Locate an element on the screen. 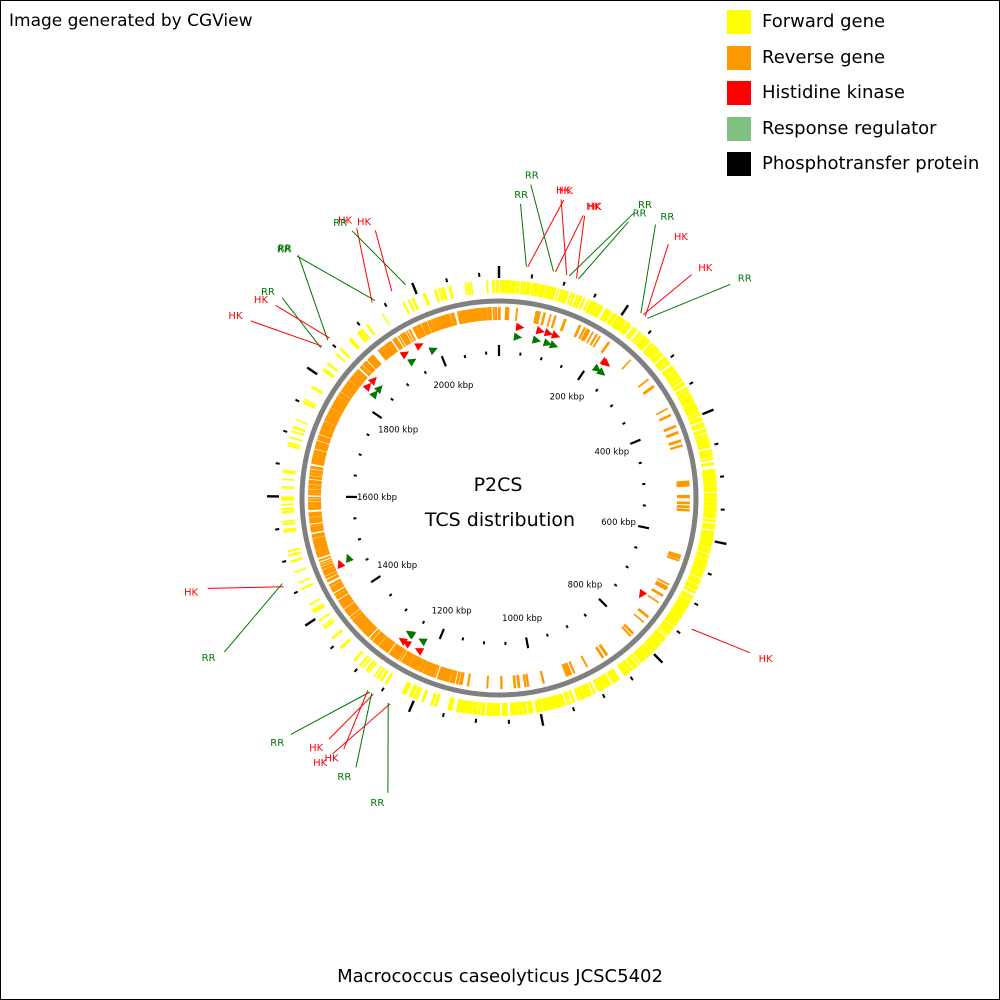 The image size is (1000, 1000). kbp-label: 200 kbp is located at coordinates (567, 398).